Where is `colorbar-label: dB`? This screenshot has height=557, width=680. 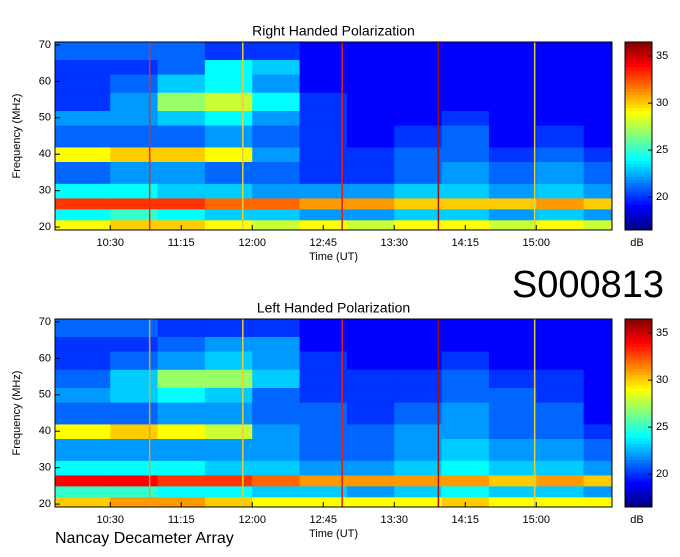 colorbar-label: dB is located at coordinates (636, 520).